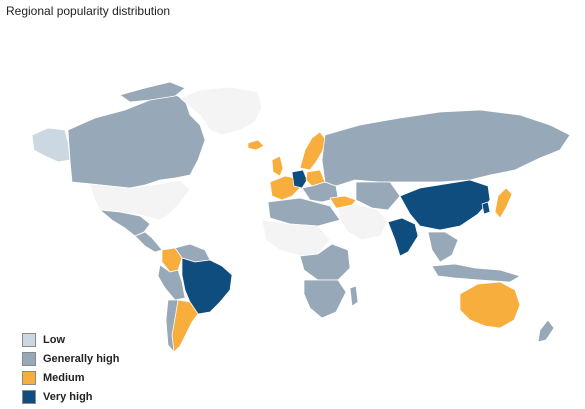 The width and height of the screenshot is (585, 409). What do you see at coordinates (152, 92) in the screenshot?
I see `region-canada-islands` at bounding box center [152, 92].